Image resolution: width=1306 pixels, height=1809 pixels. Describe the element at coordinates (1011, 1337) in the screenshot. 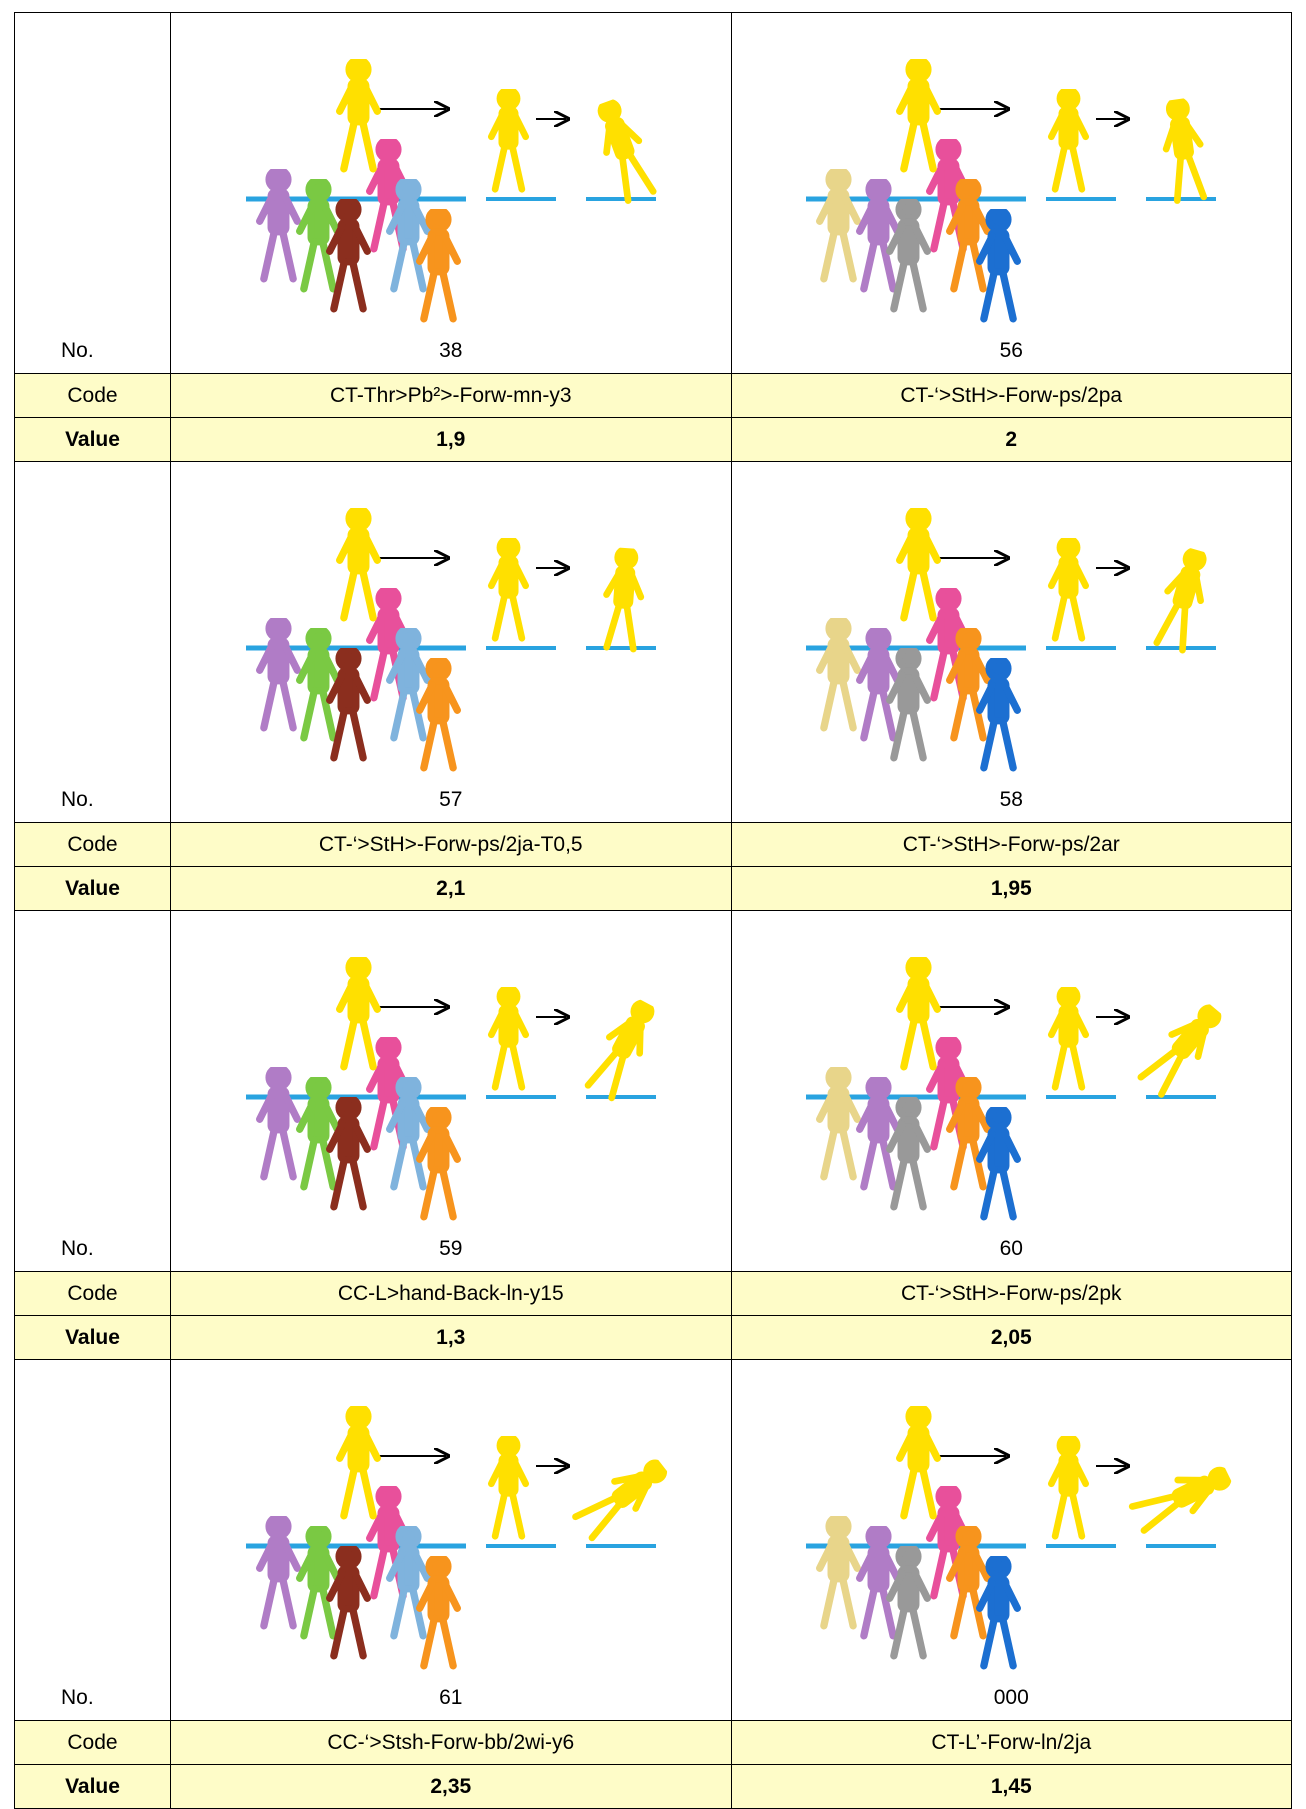

I see `value-cell: 2,05` at that location.